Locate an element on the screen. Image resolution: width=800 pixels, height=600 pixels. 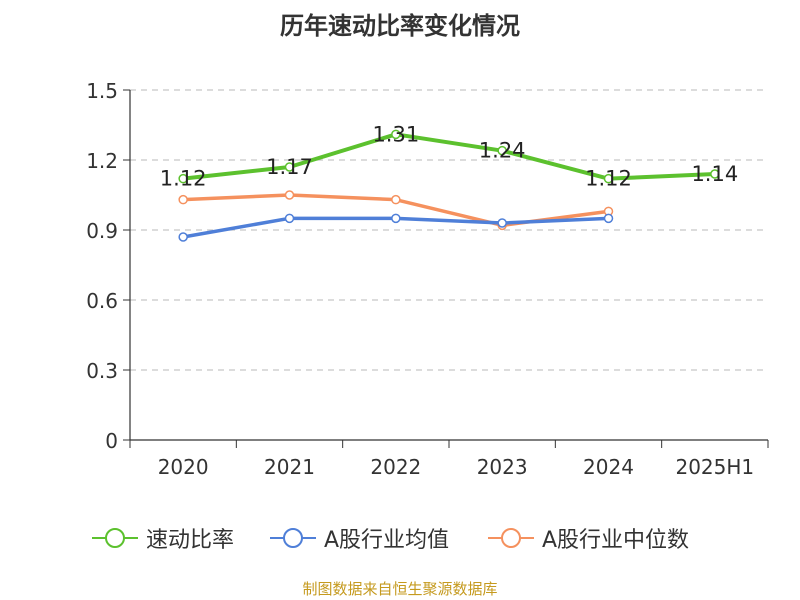
legend-label-industry-median: A股行业中位数 is located at coordinates (616, 540).